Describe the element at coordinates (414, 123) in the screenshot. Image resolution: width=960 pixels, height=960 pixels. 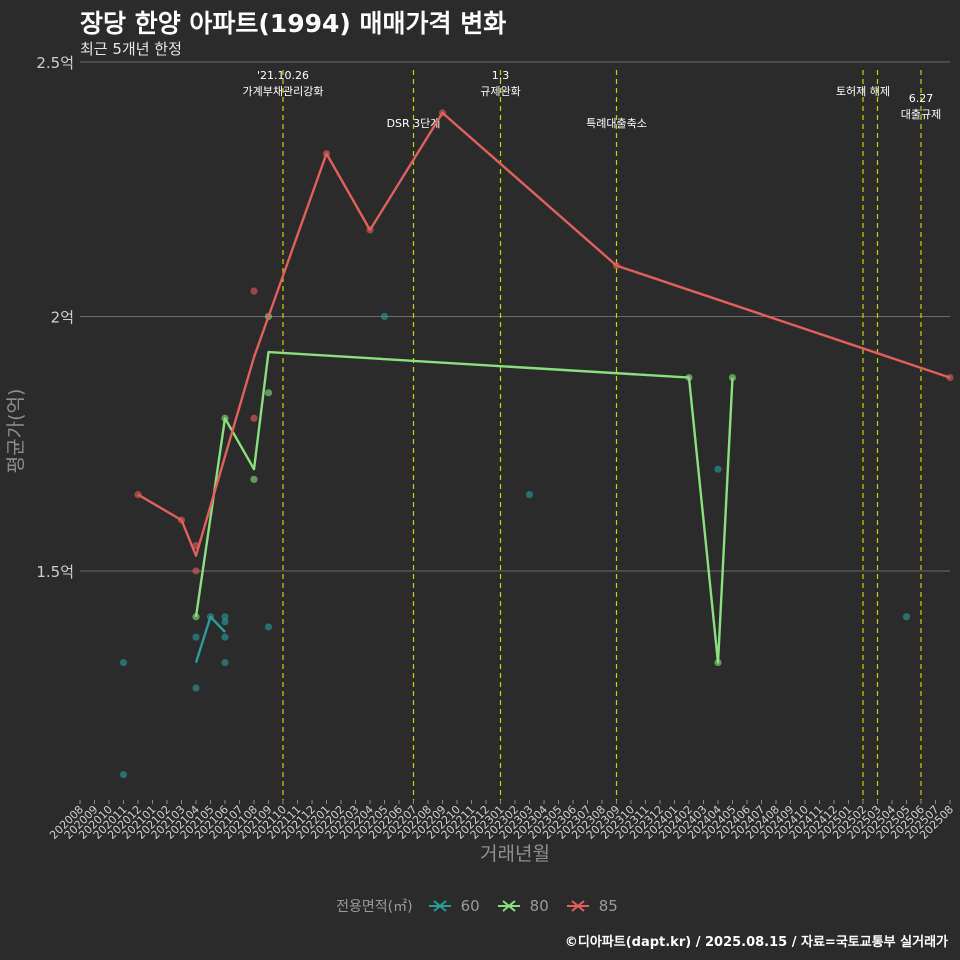
I see `event-label: DSR 3단계` at that location.